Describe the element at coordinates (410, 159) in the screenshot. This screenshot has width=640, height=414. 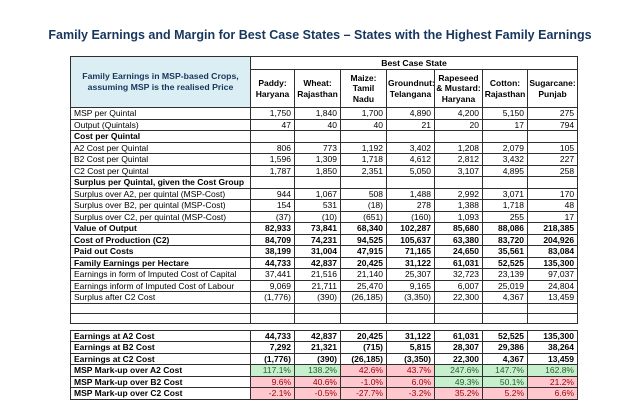
I see `cell: 4,612` at that location.